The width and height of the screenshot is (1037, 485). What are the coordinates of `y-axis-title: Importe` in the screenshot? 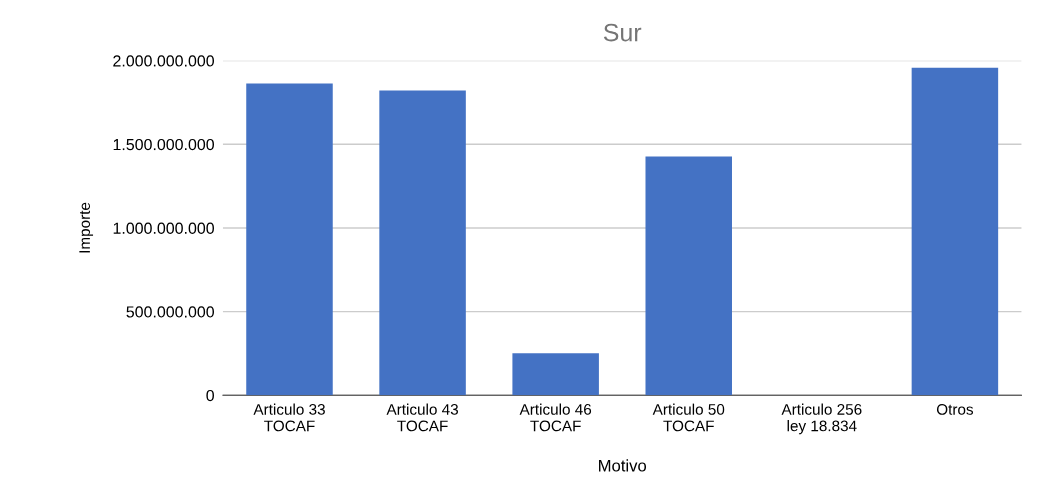 It's located at (86, 227).